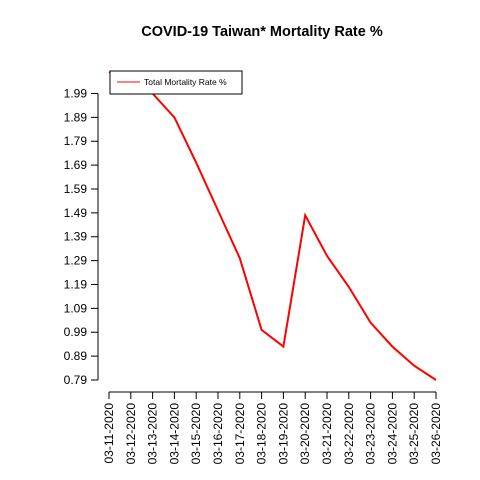 The height and width of the screenshot is (480, 480). Describe the element at coordinates (436, 434) in the screenshot. I see `x-tick-label: 03-26-2020` at that location.